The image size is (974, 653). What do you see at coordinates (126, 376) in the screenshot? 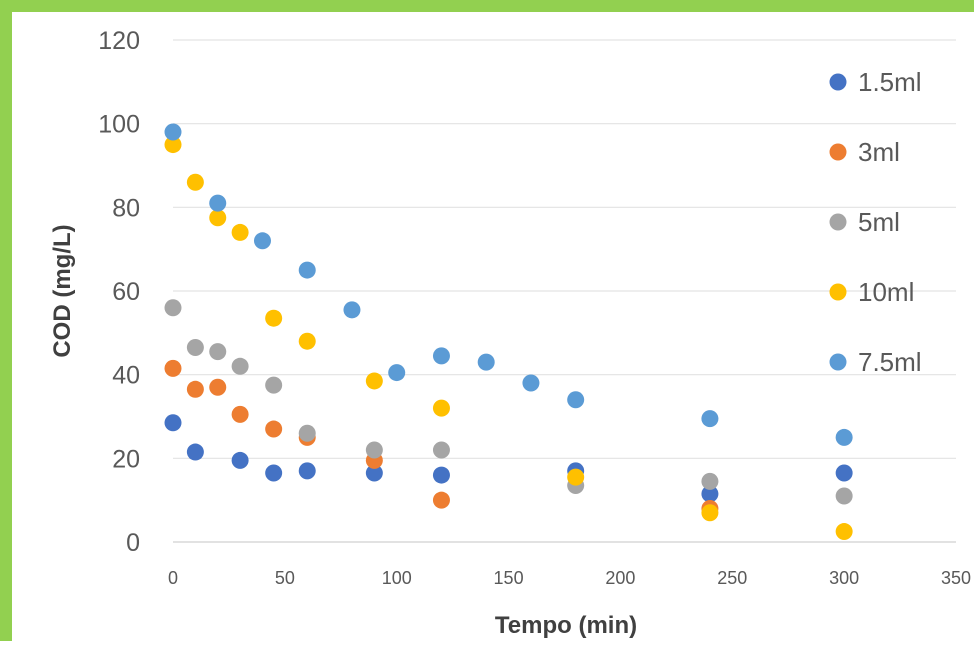
I see `y-tick-label: 40` at bounding box center [126, 376].